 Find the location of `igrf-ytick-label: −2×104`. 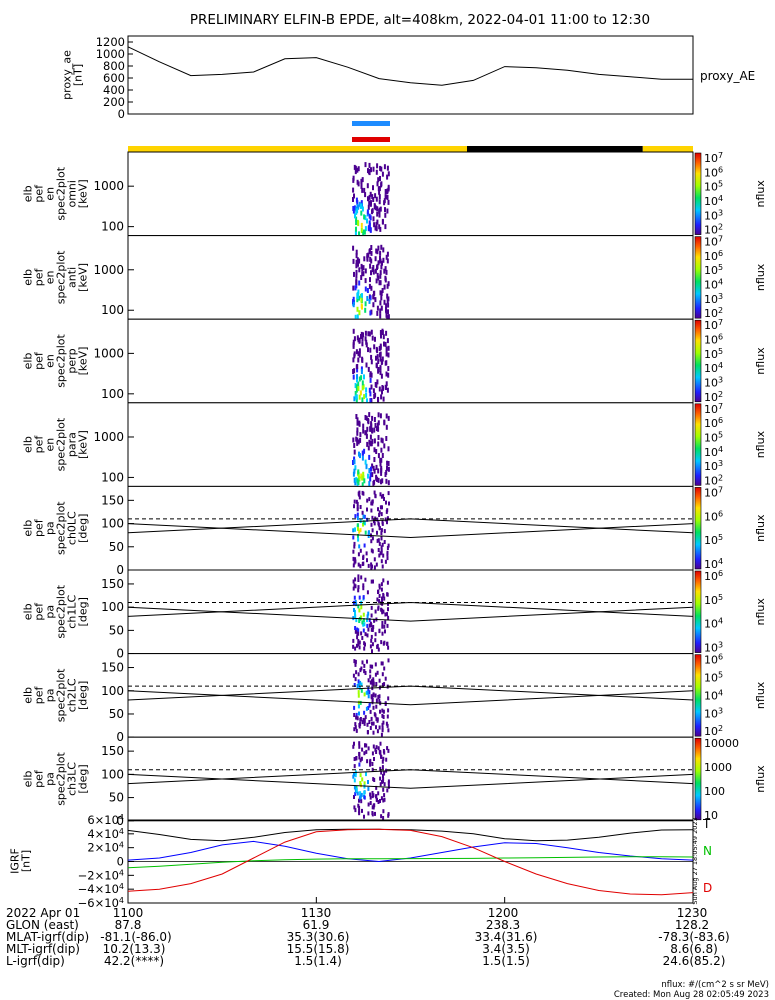

igrf-ytick-label: −2×104 is located at coordinates (101, 875).